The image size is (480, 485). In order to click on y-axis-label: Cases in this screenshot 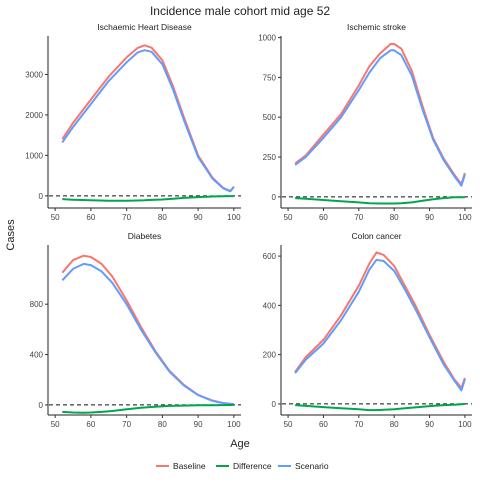, I will do `click(11, 235)`.